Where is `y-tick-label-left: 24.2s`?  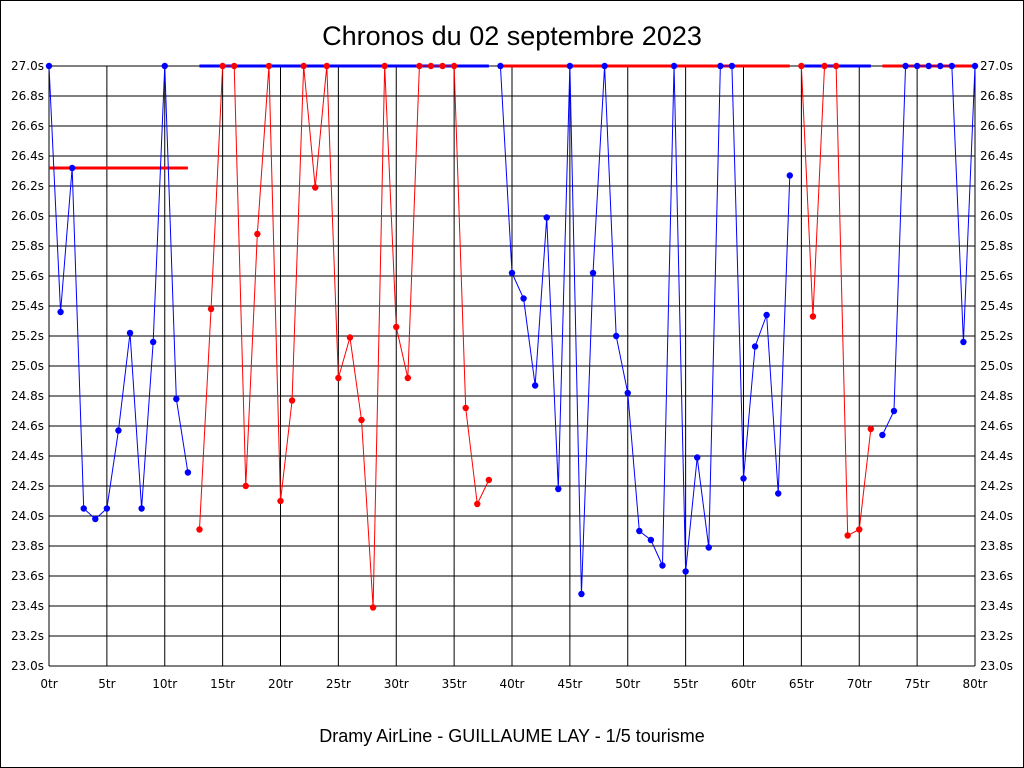
y-tick-label-left: 24.2s is located at coordinates (27, 486).